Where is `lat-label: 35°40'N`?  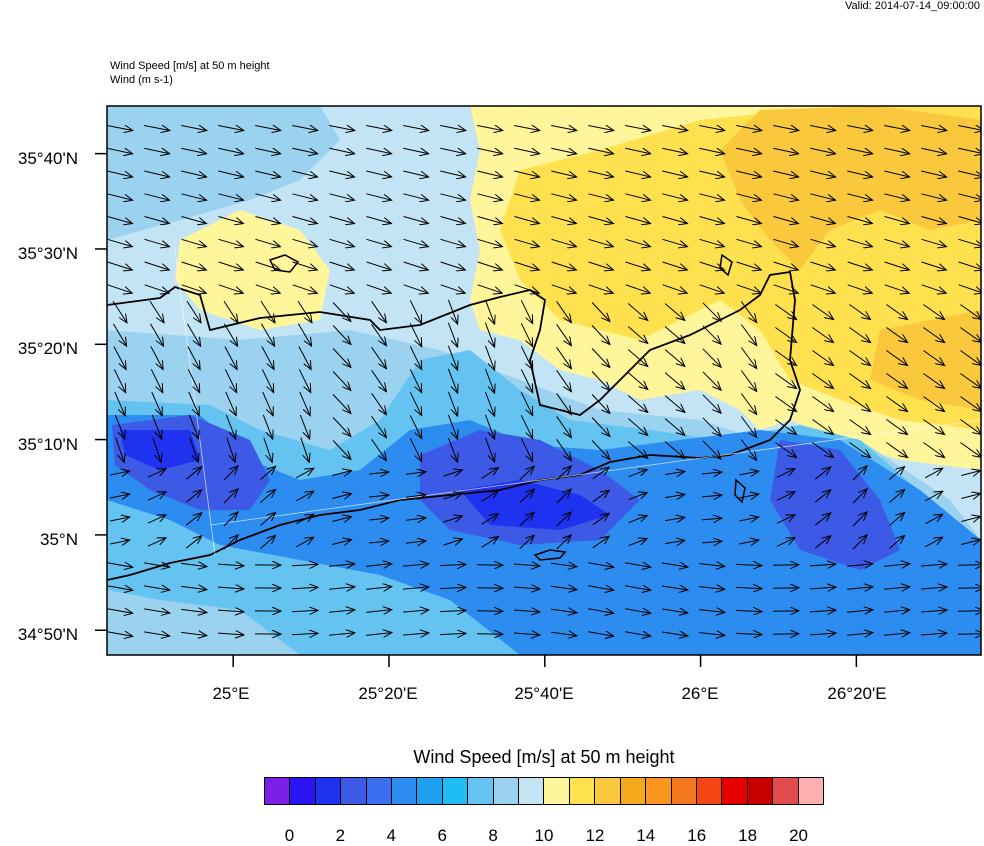 lat-label: 35°40'N is located at coordinates (39, 159).